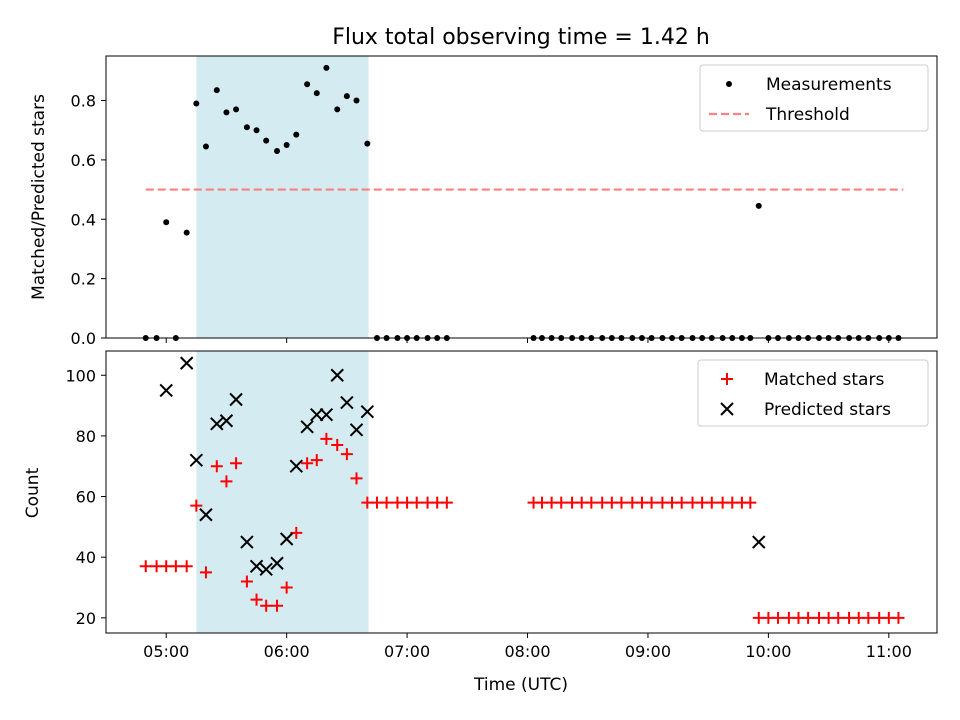 This screenshot has width=960, height=720. I want to click on top-ytick-label: 0.6, so click(83, 160).